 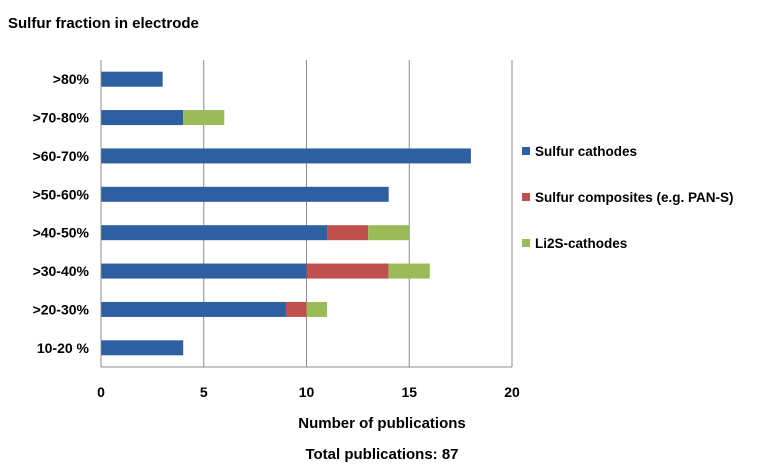 I want to click on x-tick-label: 0, so click(x=101, y=392).